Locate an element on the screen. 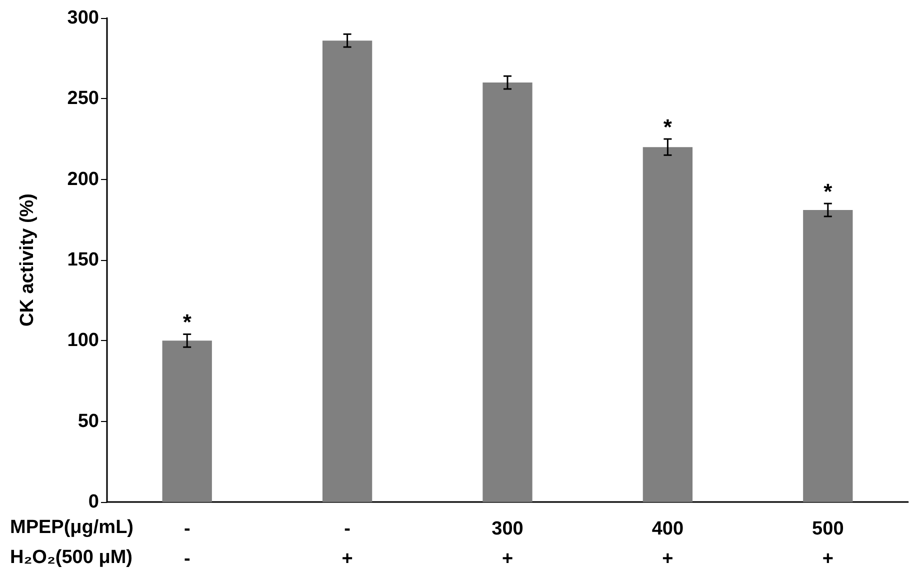  y-tick-label: 200 is located at coordinates (83, 179).